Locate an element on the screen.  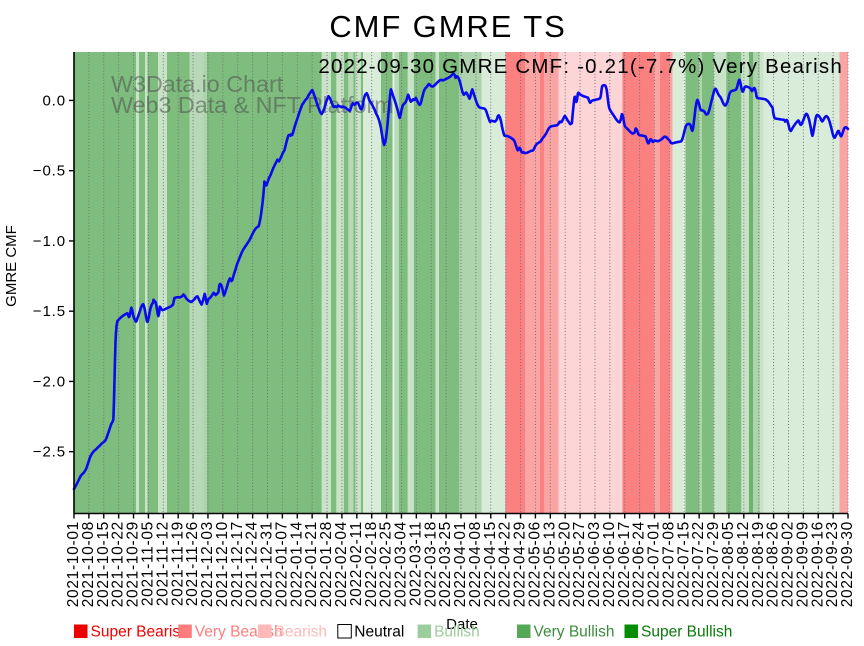
svg-text: 2022-01-21 is located at coordinates (311, 564).